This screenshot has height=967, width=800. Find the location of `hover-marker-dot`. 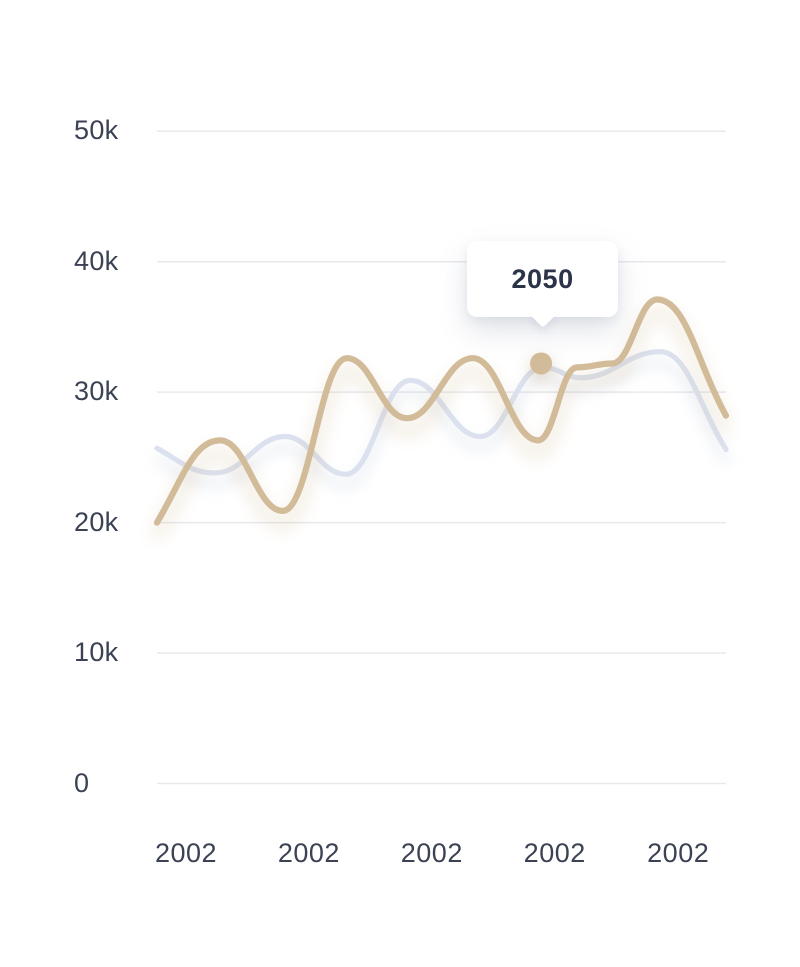

hover-marker-dot is located at coordinates (541, 363).